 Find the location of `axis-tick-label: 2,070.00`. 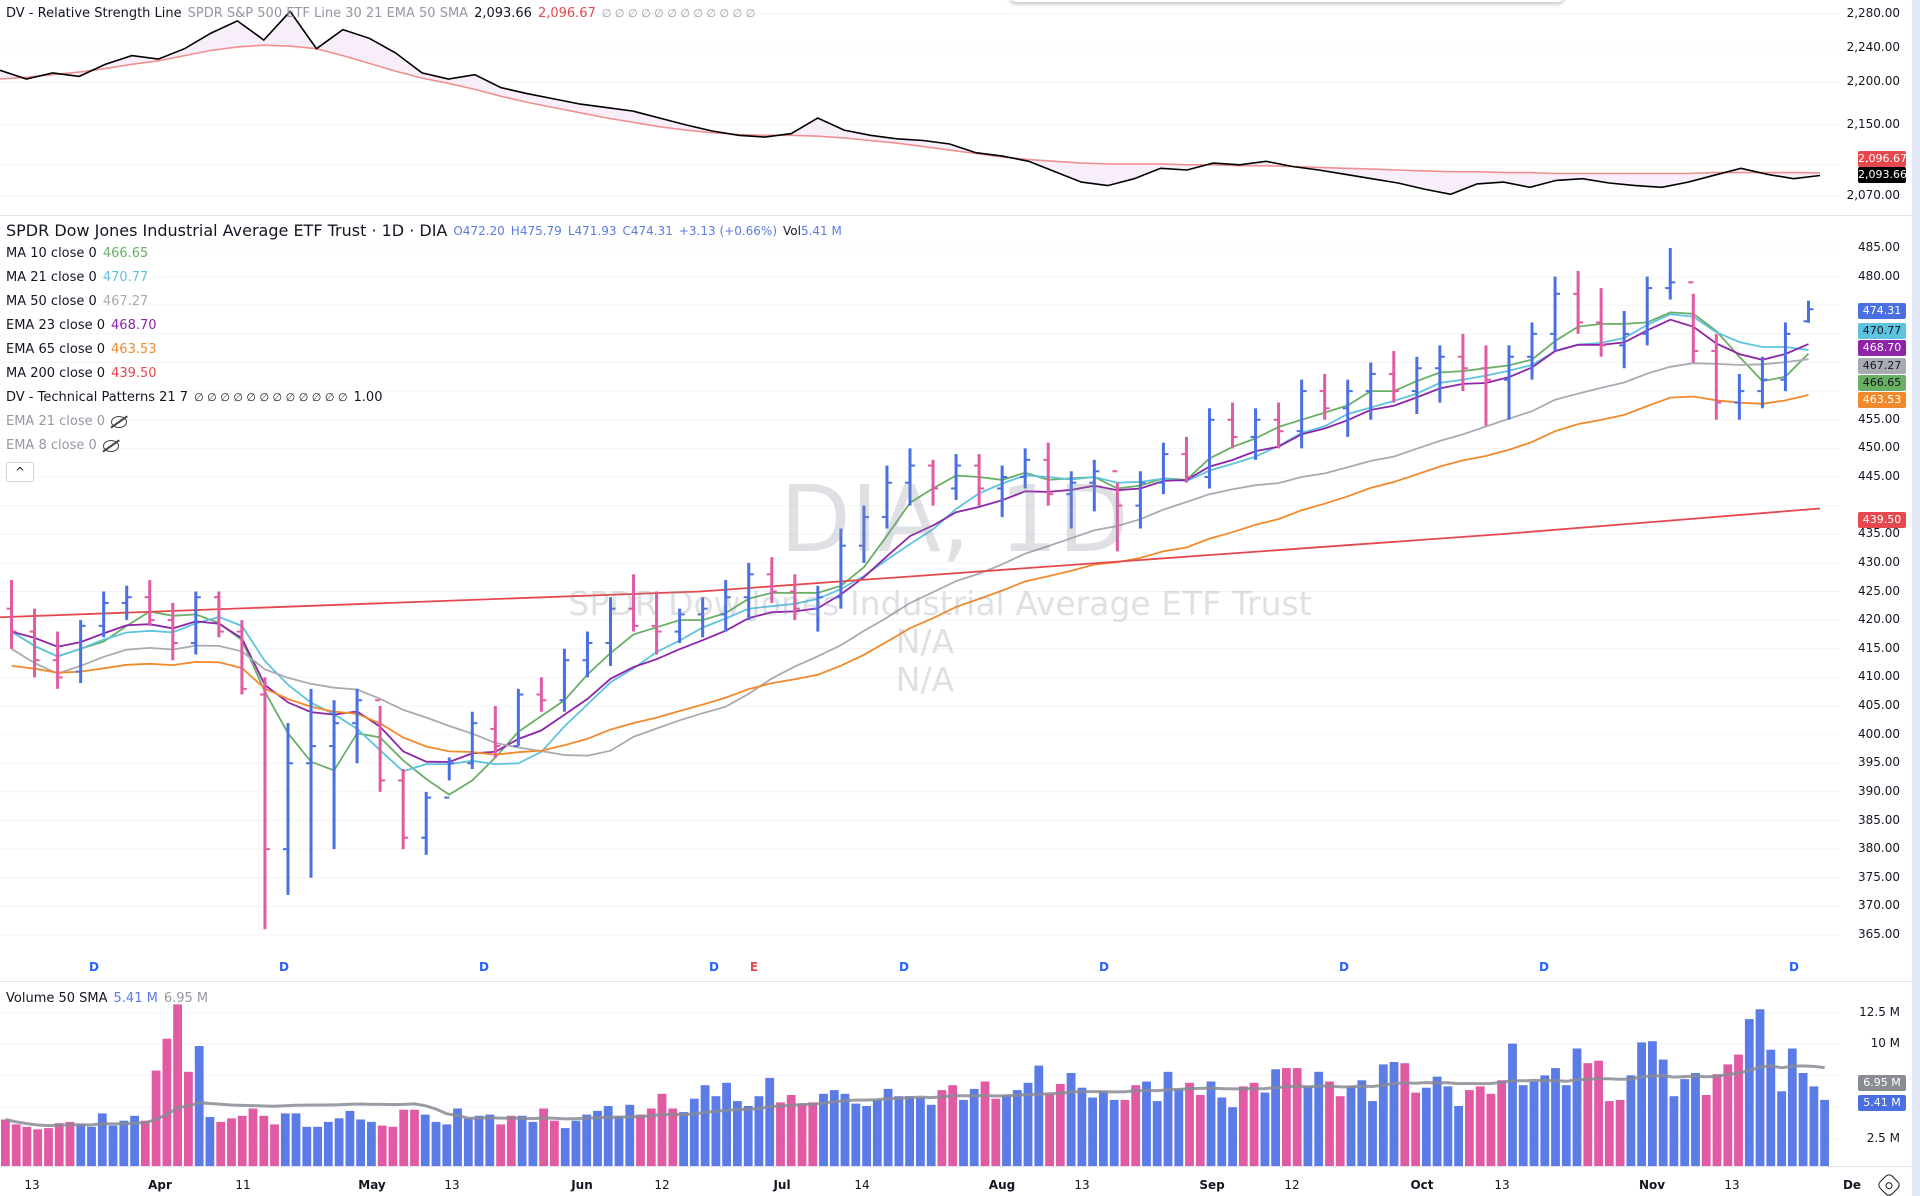

axis-tick-label: 2,070.00 is located at coordinates (1873, 195).